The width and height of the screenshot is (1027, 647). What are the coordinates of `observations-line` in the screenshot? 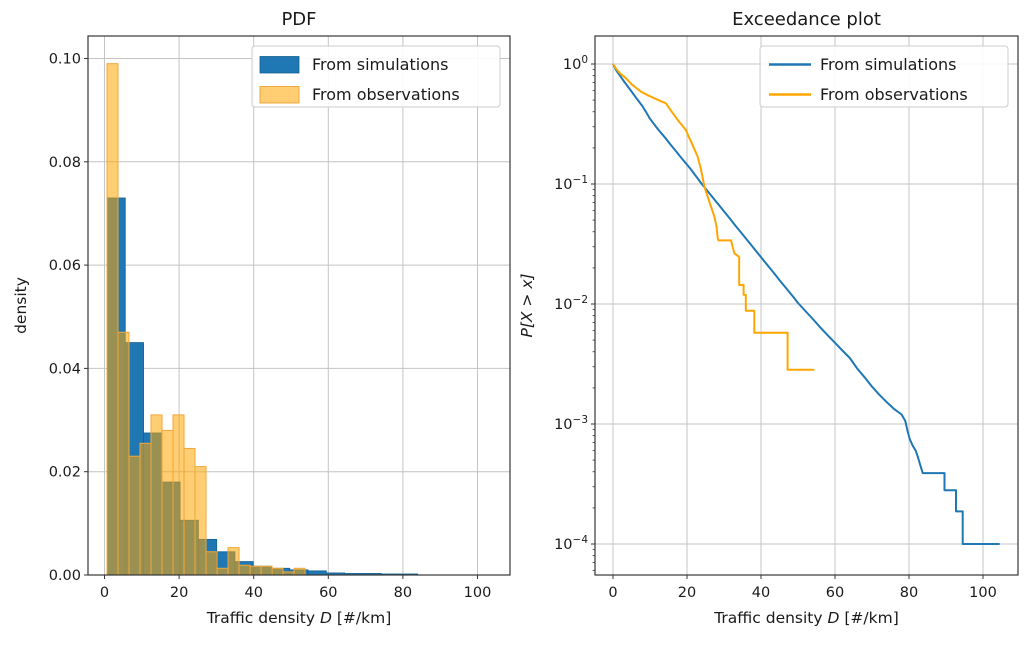 It's located at (713, 217).